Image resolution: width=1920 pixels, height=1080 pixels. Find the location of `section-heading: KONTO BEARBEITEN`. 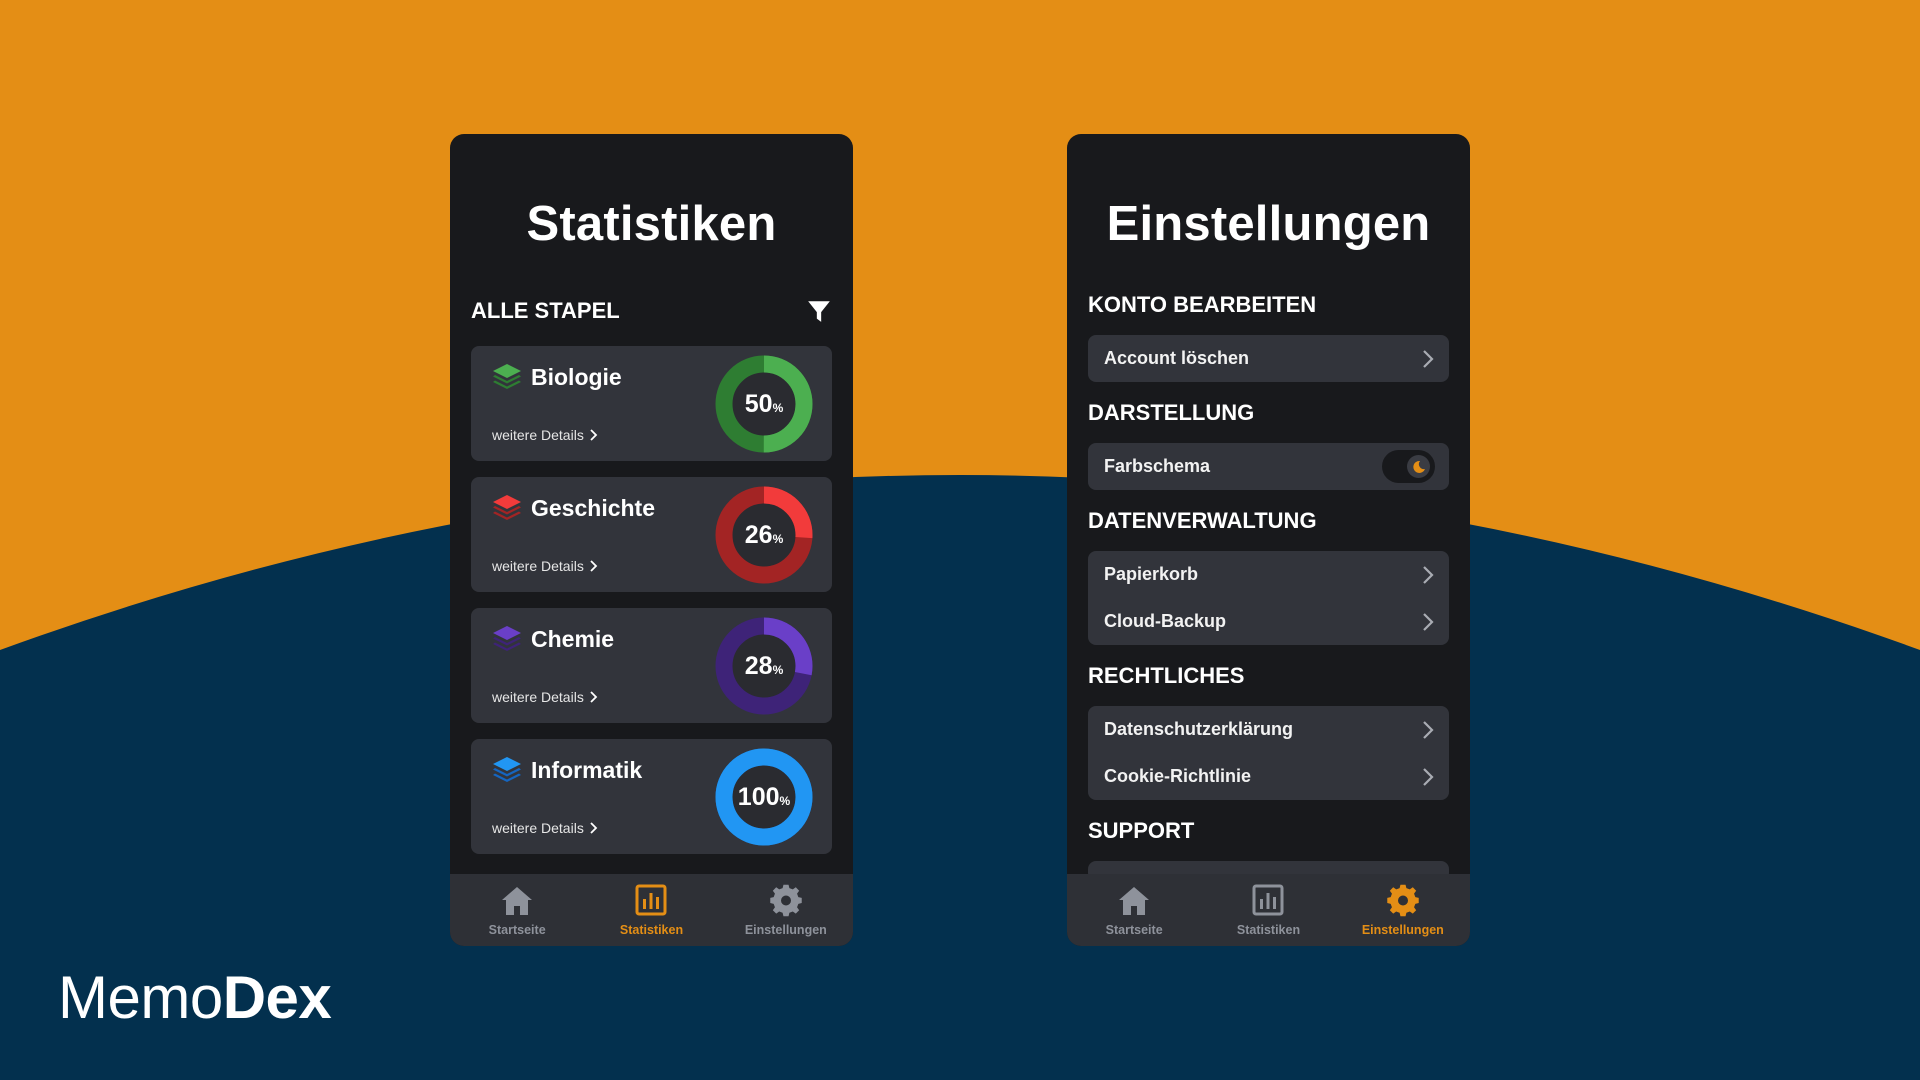

section-heading: KONTO BEARBEITEN is located at coordinates (1202, 304).